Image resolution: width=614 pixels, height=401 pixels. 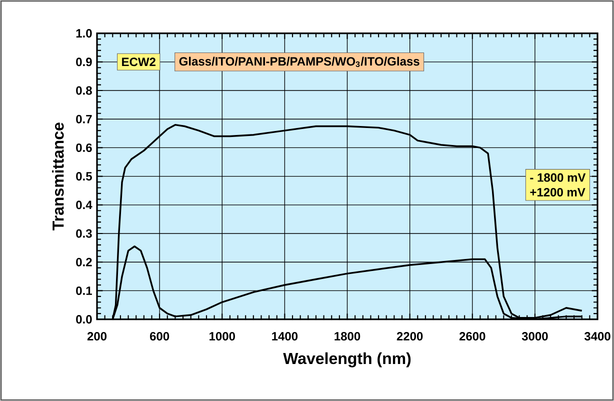 What do you see at coordinates (58, 176) in the screenshot?
I see `y-axis-title: Transmittance` at bounding box center [58, 176].